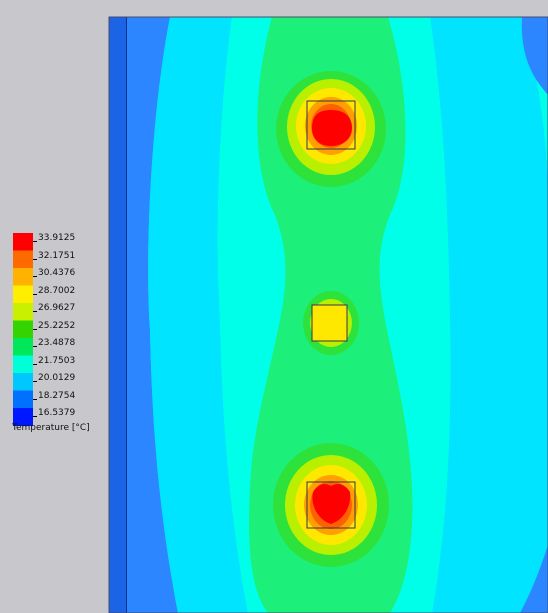  What do you see at coordinates (57, 290) in the screenshot?
I see `legend-value-label: 28.7002` at bounding box center [57, 290].